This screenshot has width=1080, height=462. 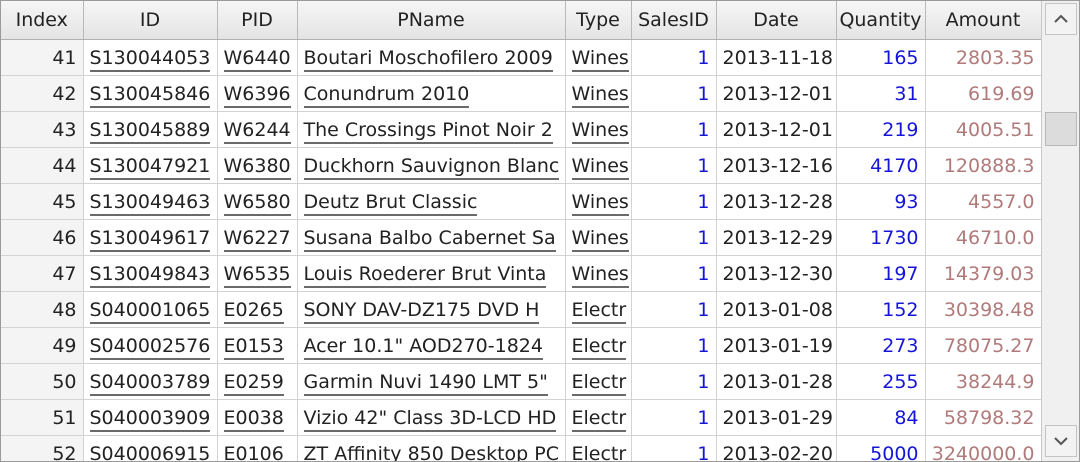 I want to click on cell-id: S130047921, so click(x=150, y=165).